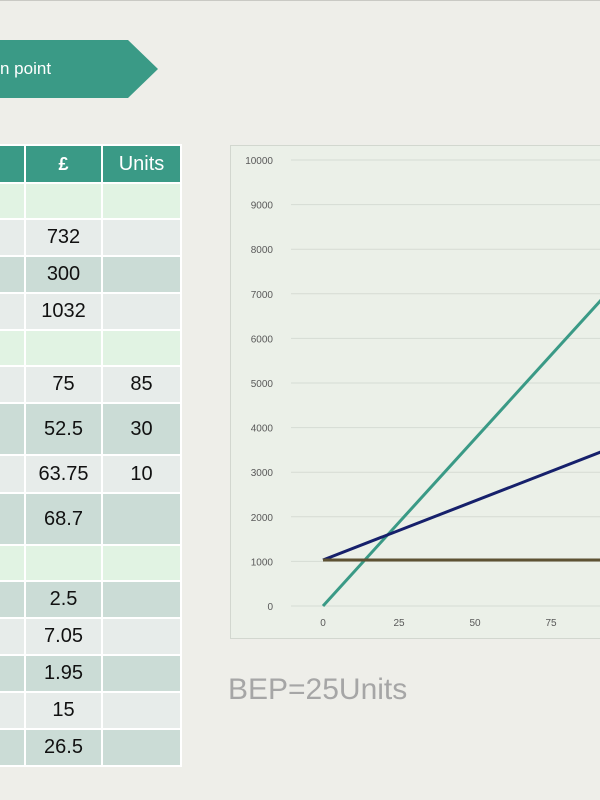 Image resolution: width=600 pixels, height=800 pixels. Describe the element at coordinates (63, 710) in the screenshot. I see `pound-cell: 15` at that location.